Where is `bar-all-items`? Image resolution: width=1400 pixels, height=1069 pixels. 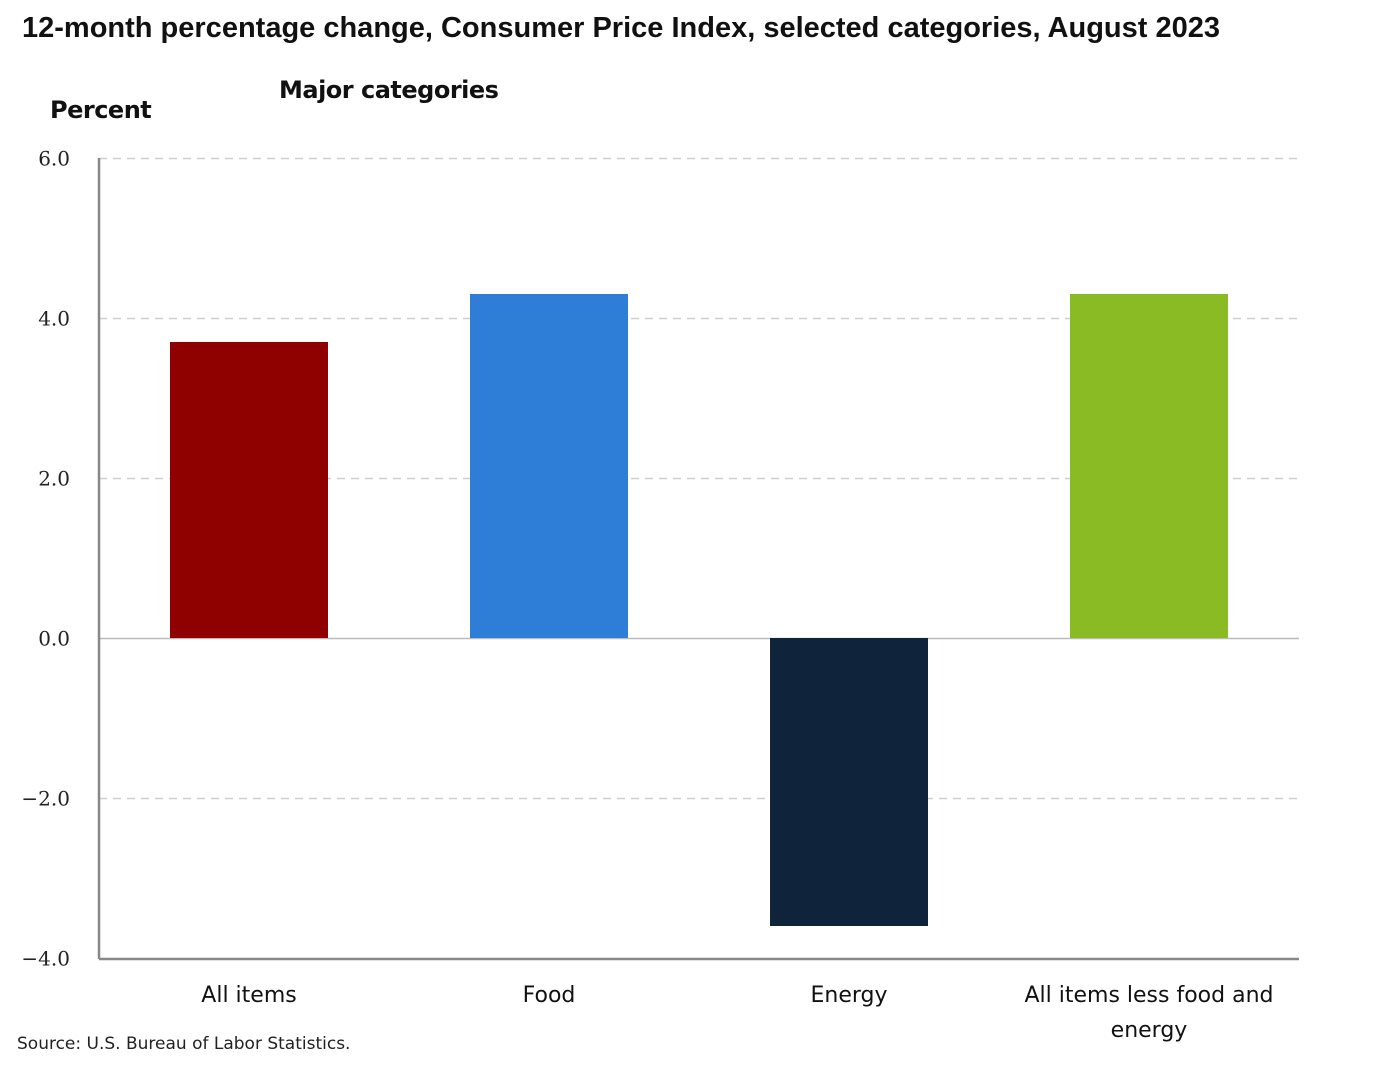 bar-all-items is located at coordinates (249, 490).